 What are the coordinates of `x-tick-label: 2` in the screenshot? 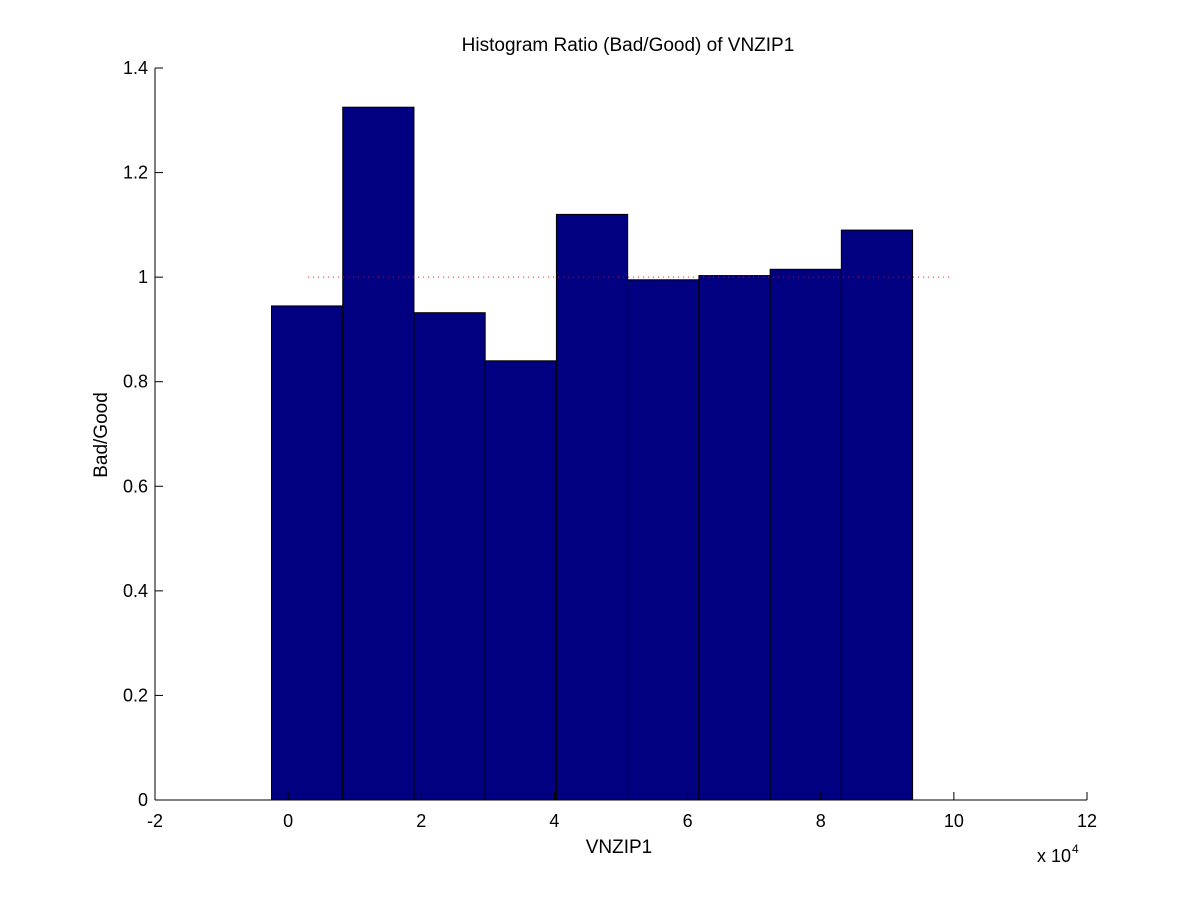 It's located at (421, 821).